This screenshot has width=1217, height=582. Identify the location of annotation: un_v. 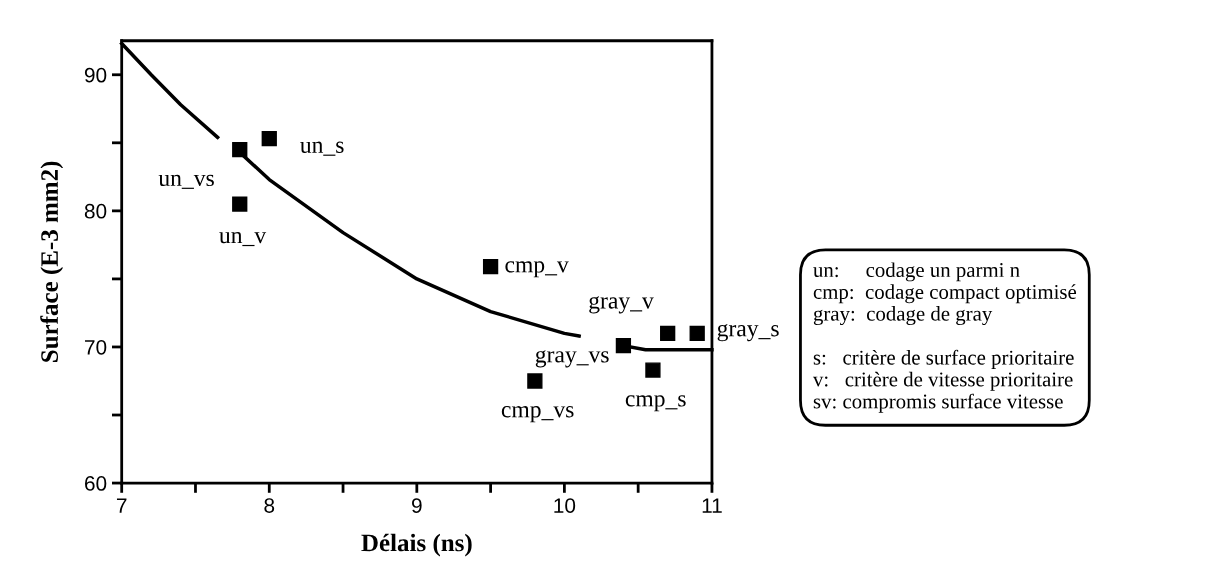
(243, 239).